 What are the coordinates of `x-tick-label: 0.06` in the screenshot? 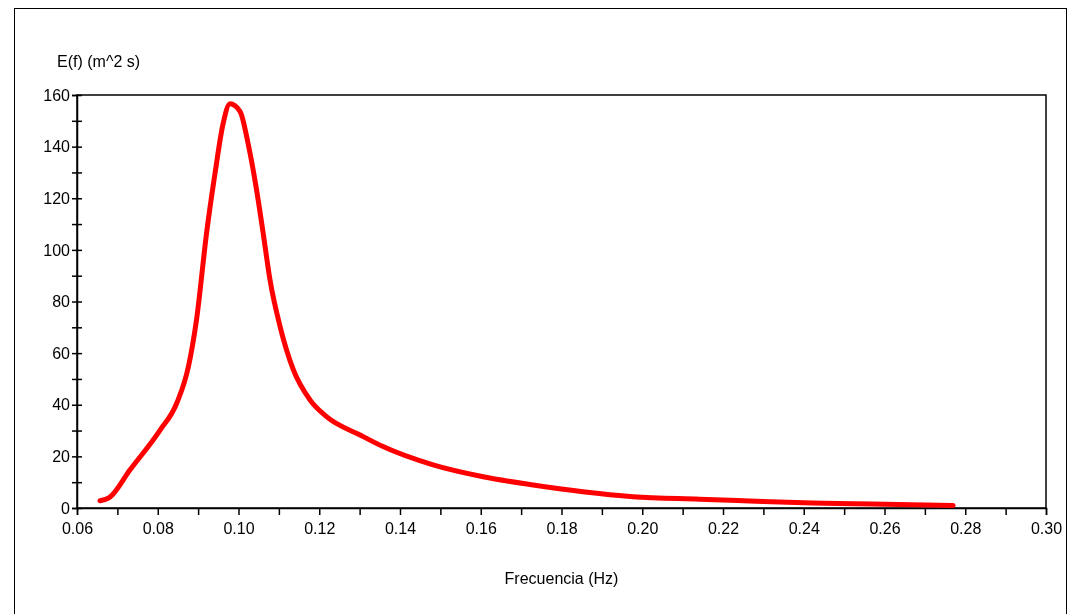 It's located at (77, 529).